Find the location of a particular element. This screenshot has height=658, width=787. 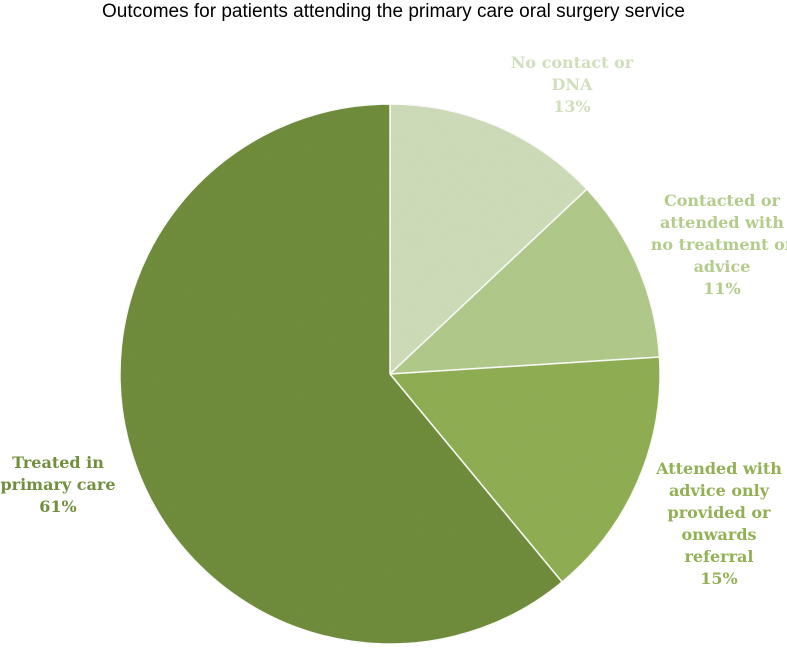

slice-label-line: onwards is located at coordinates (718, 534).